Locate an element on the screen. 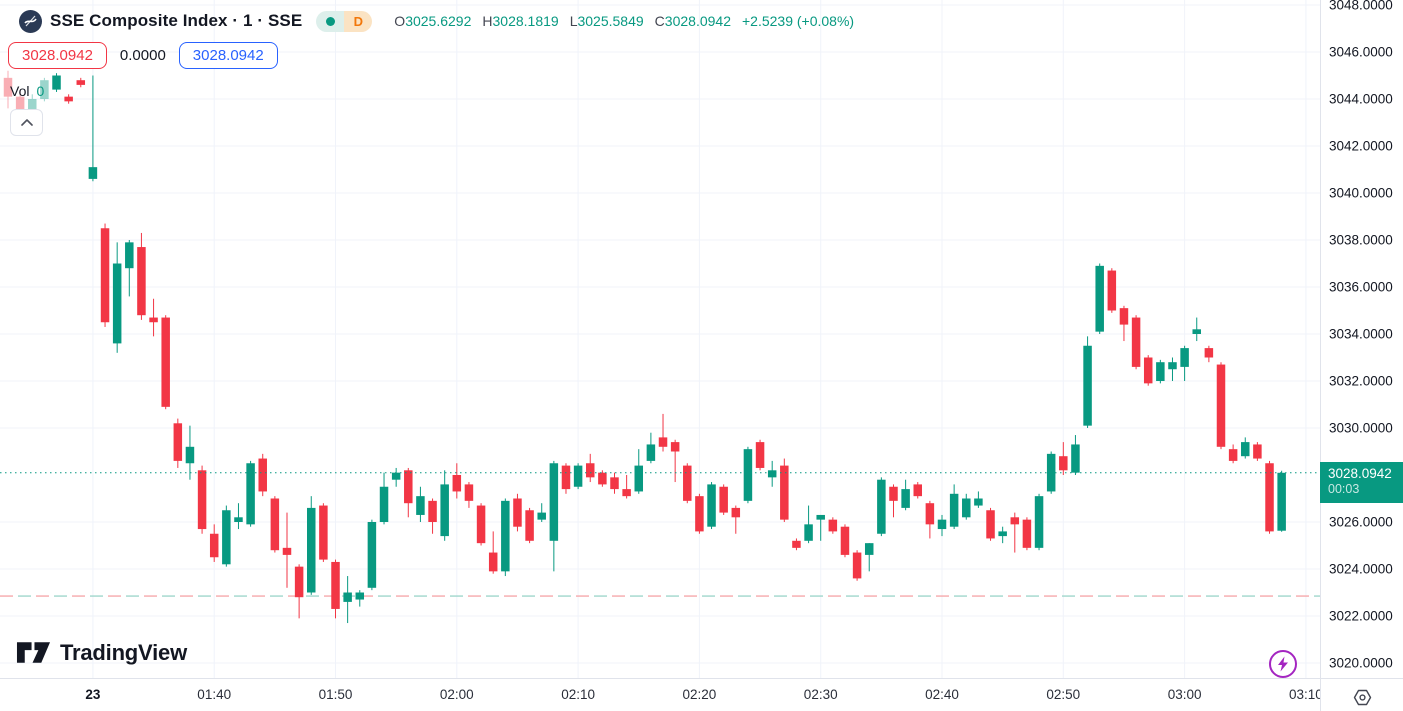  volume-legend: Vol 0 is located at coordinates (27, 91).